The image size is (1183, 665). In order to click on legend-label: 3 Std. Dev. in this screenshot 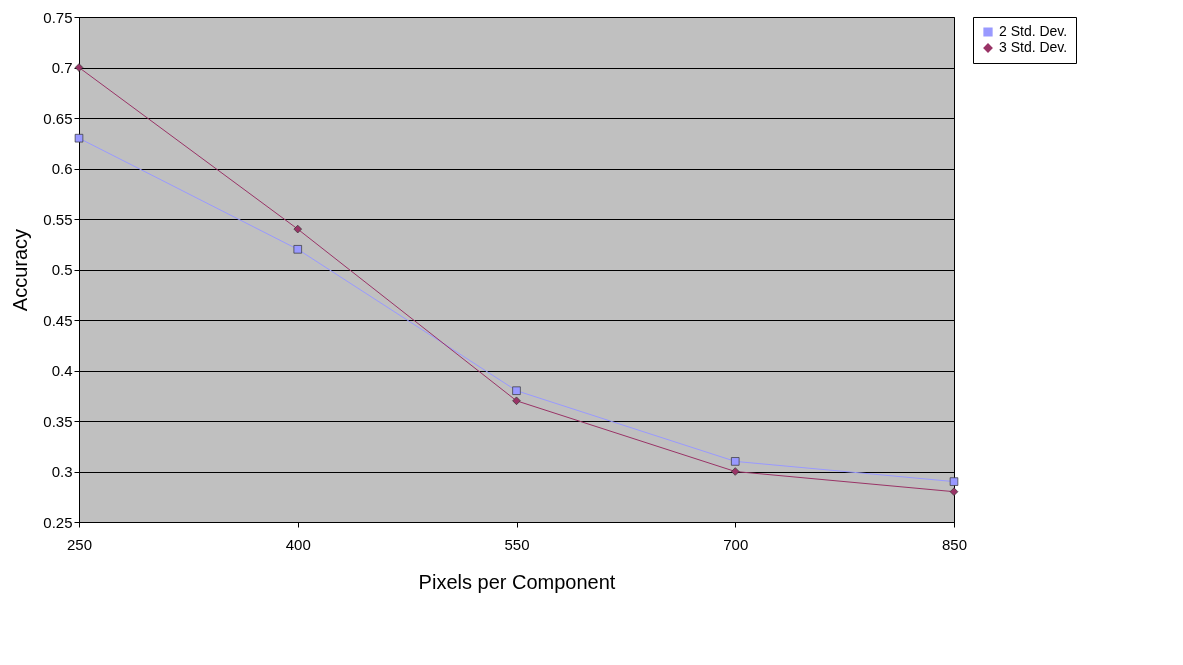, I will do `click(1033, 47)`.